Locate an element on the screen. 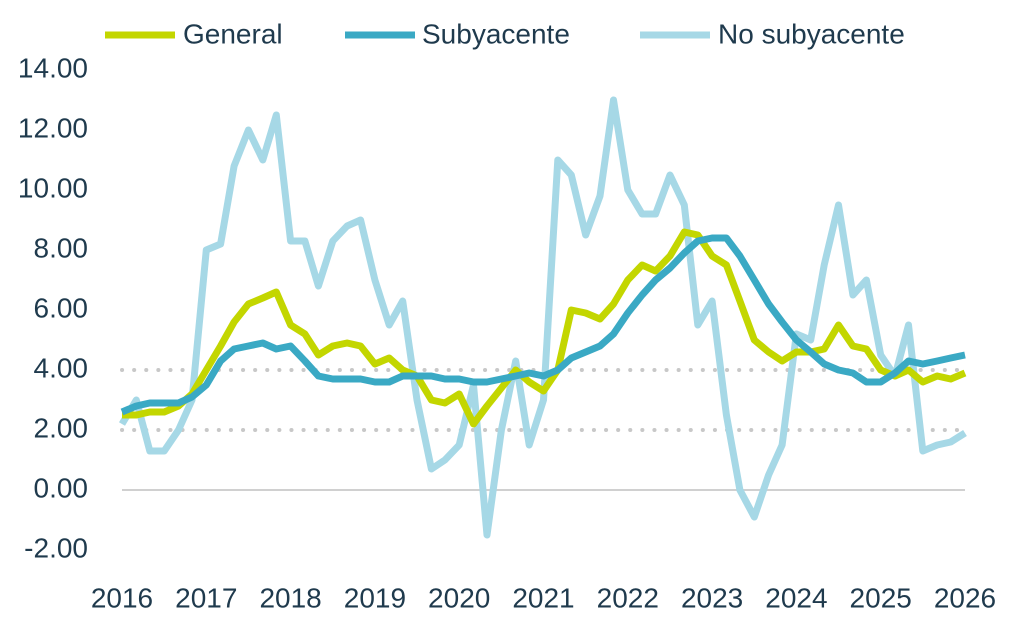  legend-label: Subyacente is located at coordinates (496, 33).